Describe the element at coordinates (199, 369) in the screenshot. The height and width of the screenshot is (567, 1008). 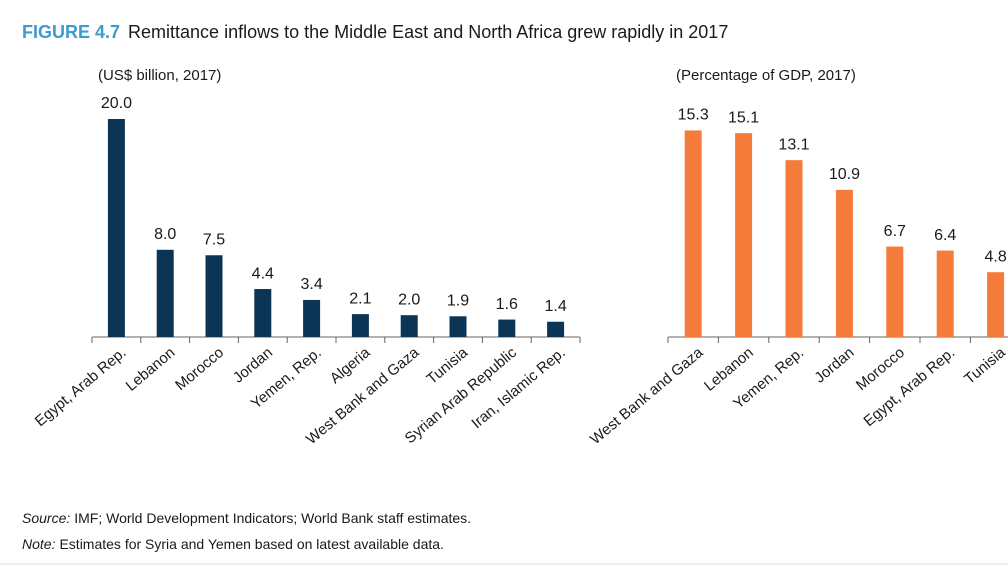
I see `x-tick-label: Morocco` at that location.